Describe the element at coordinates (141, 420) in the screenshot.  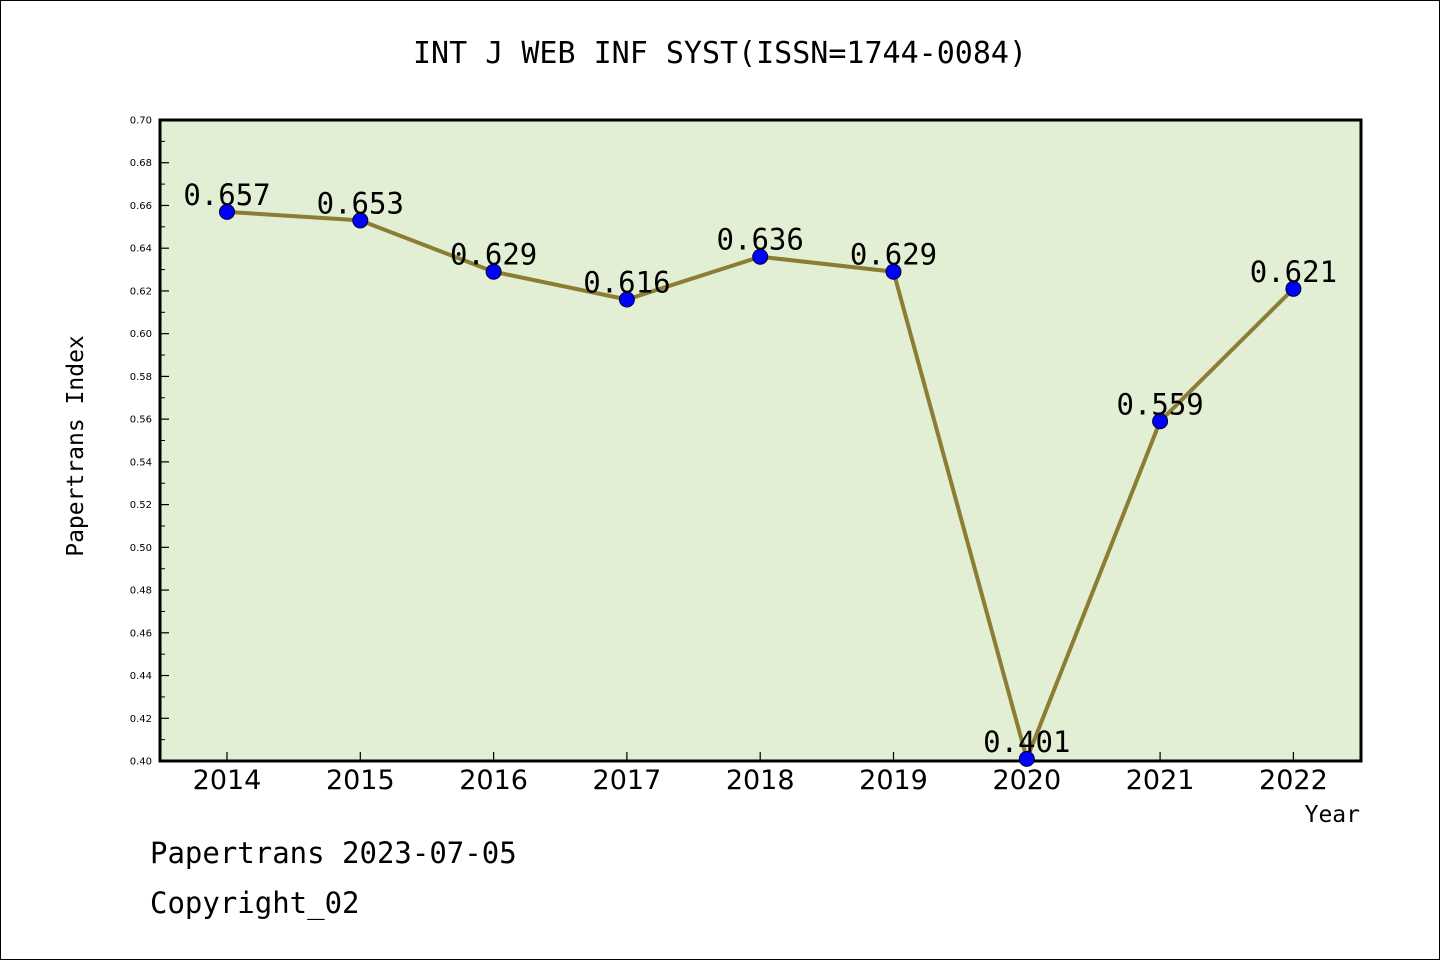
I see `y-tick-label: 0.56` at that location.